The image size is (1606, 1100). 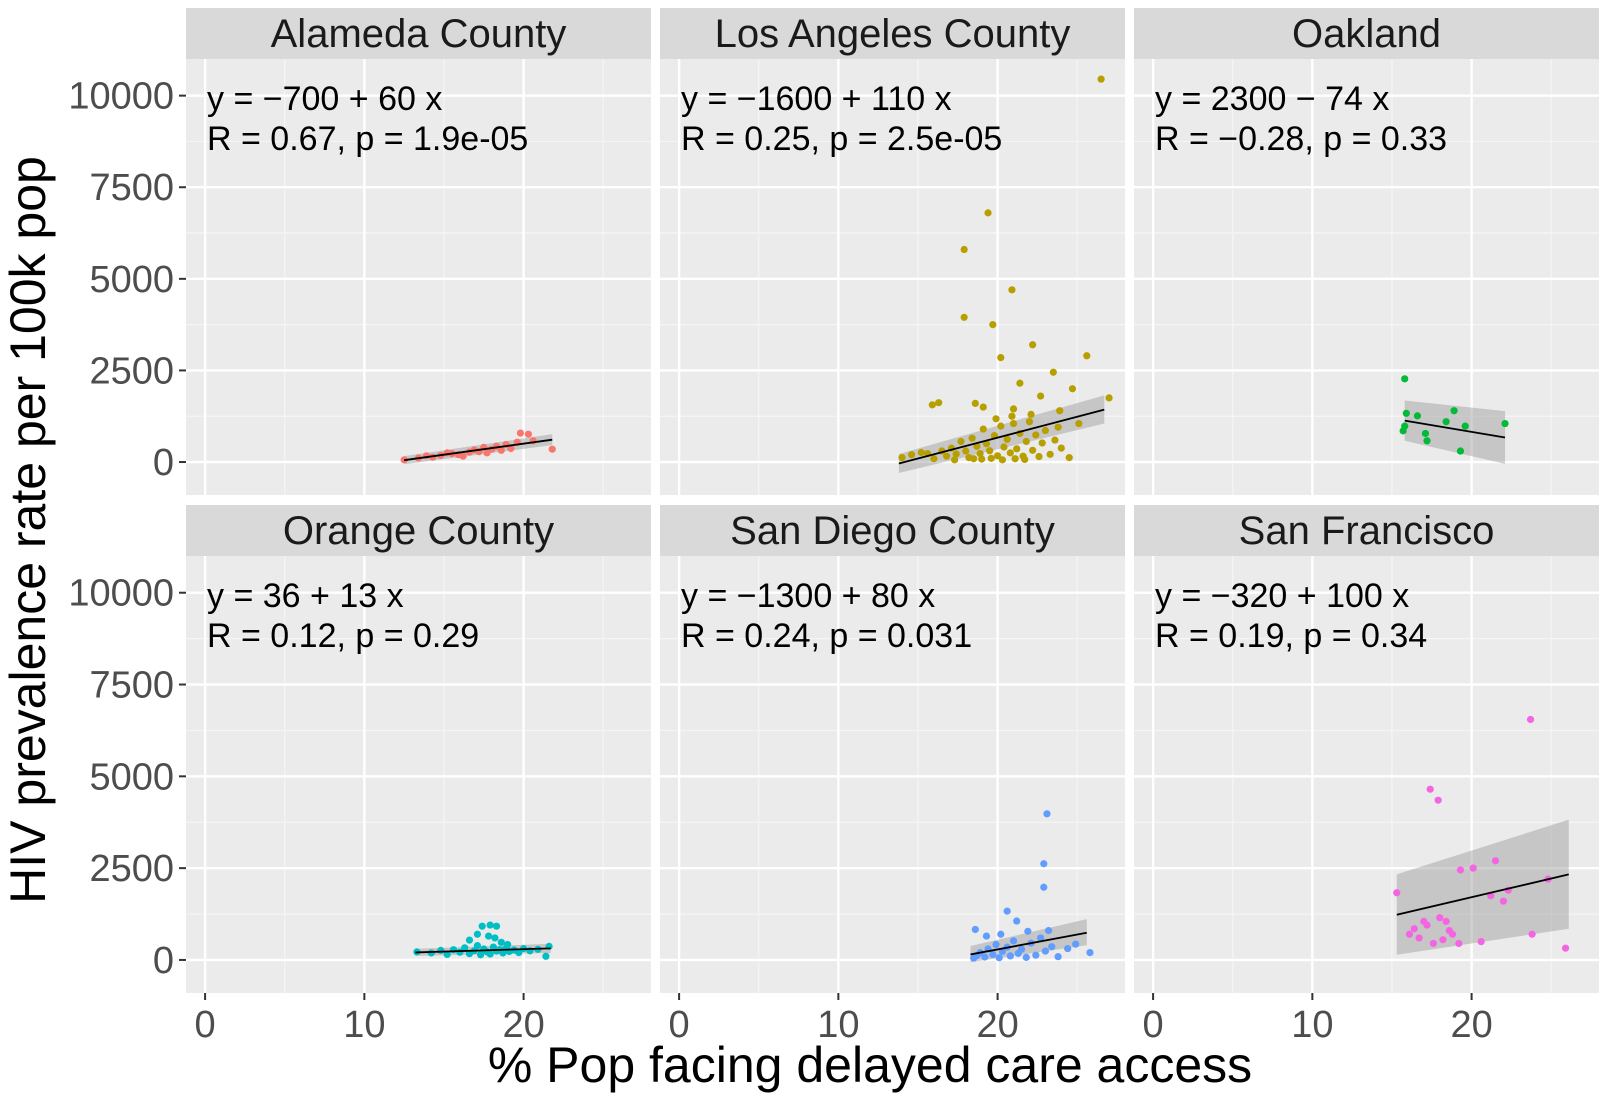 I want to click on regression-equation: y = −320 + 100 x, so click(x=1282, y=596).